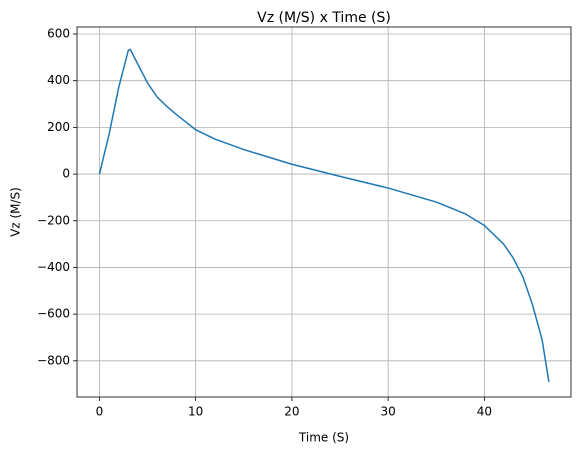 The height and width of the screenshot is (455, 583). What do you see at coordinates (16, 212) in the screenshot?
I see `y-axis-label: Vz (M/S)` at bounding box center [16, 212].